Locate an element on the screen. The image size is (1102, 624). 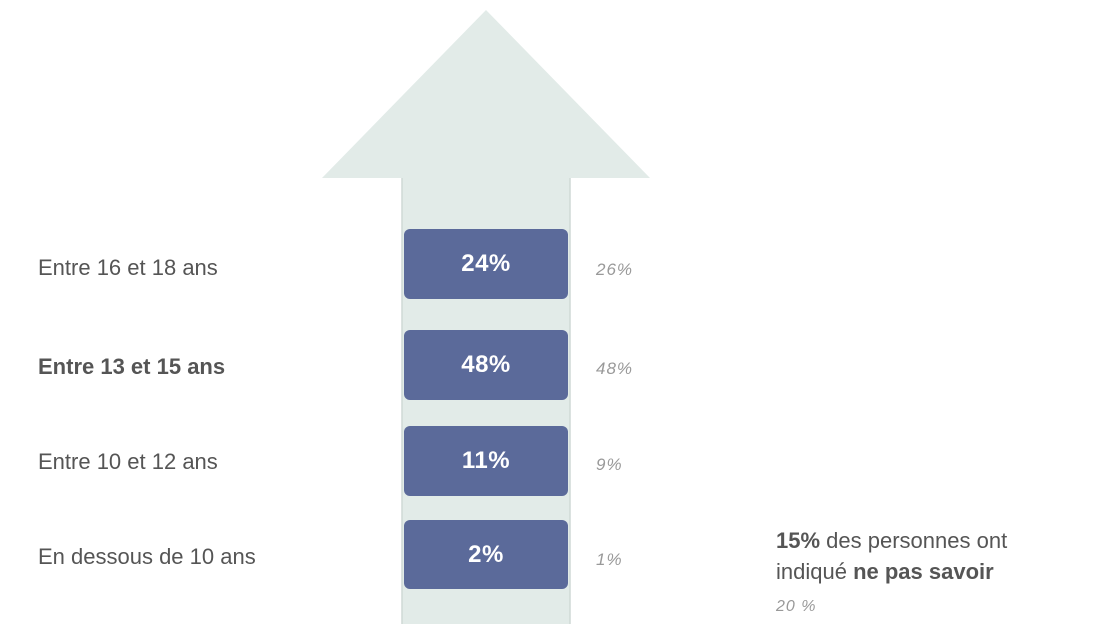
value-box: 24% is located at coordinates (486, 264).